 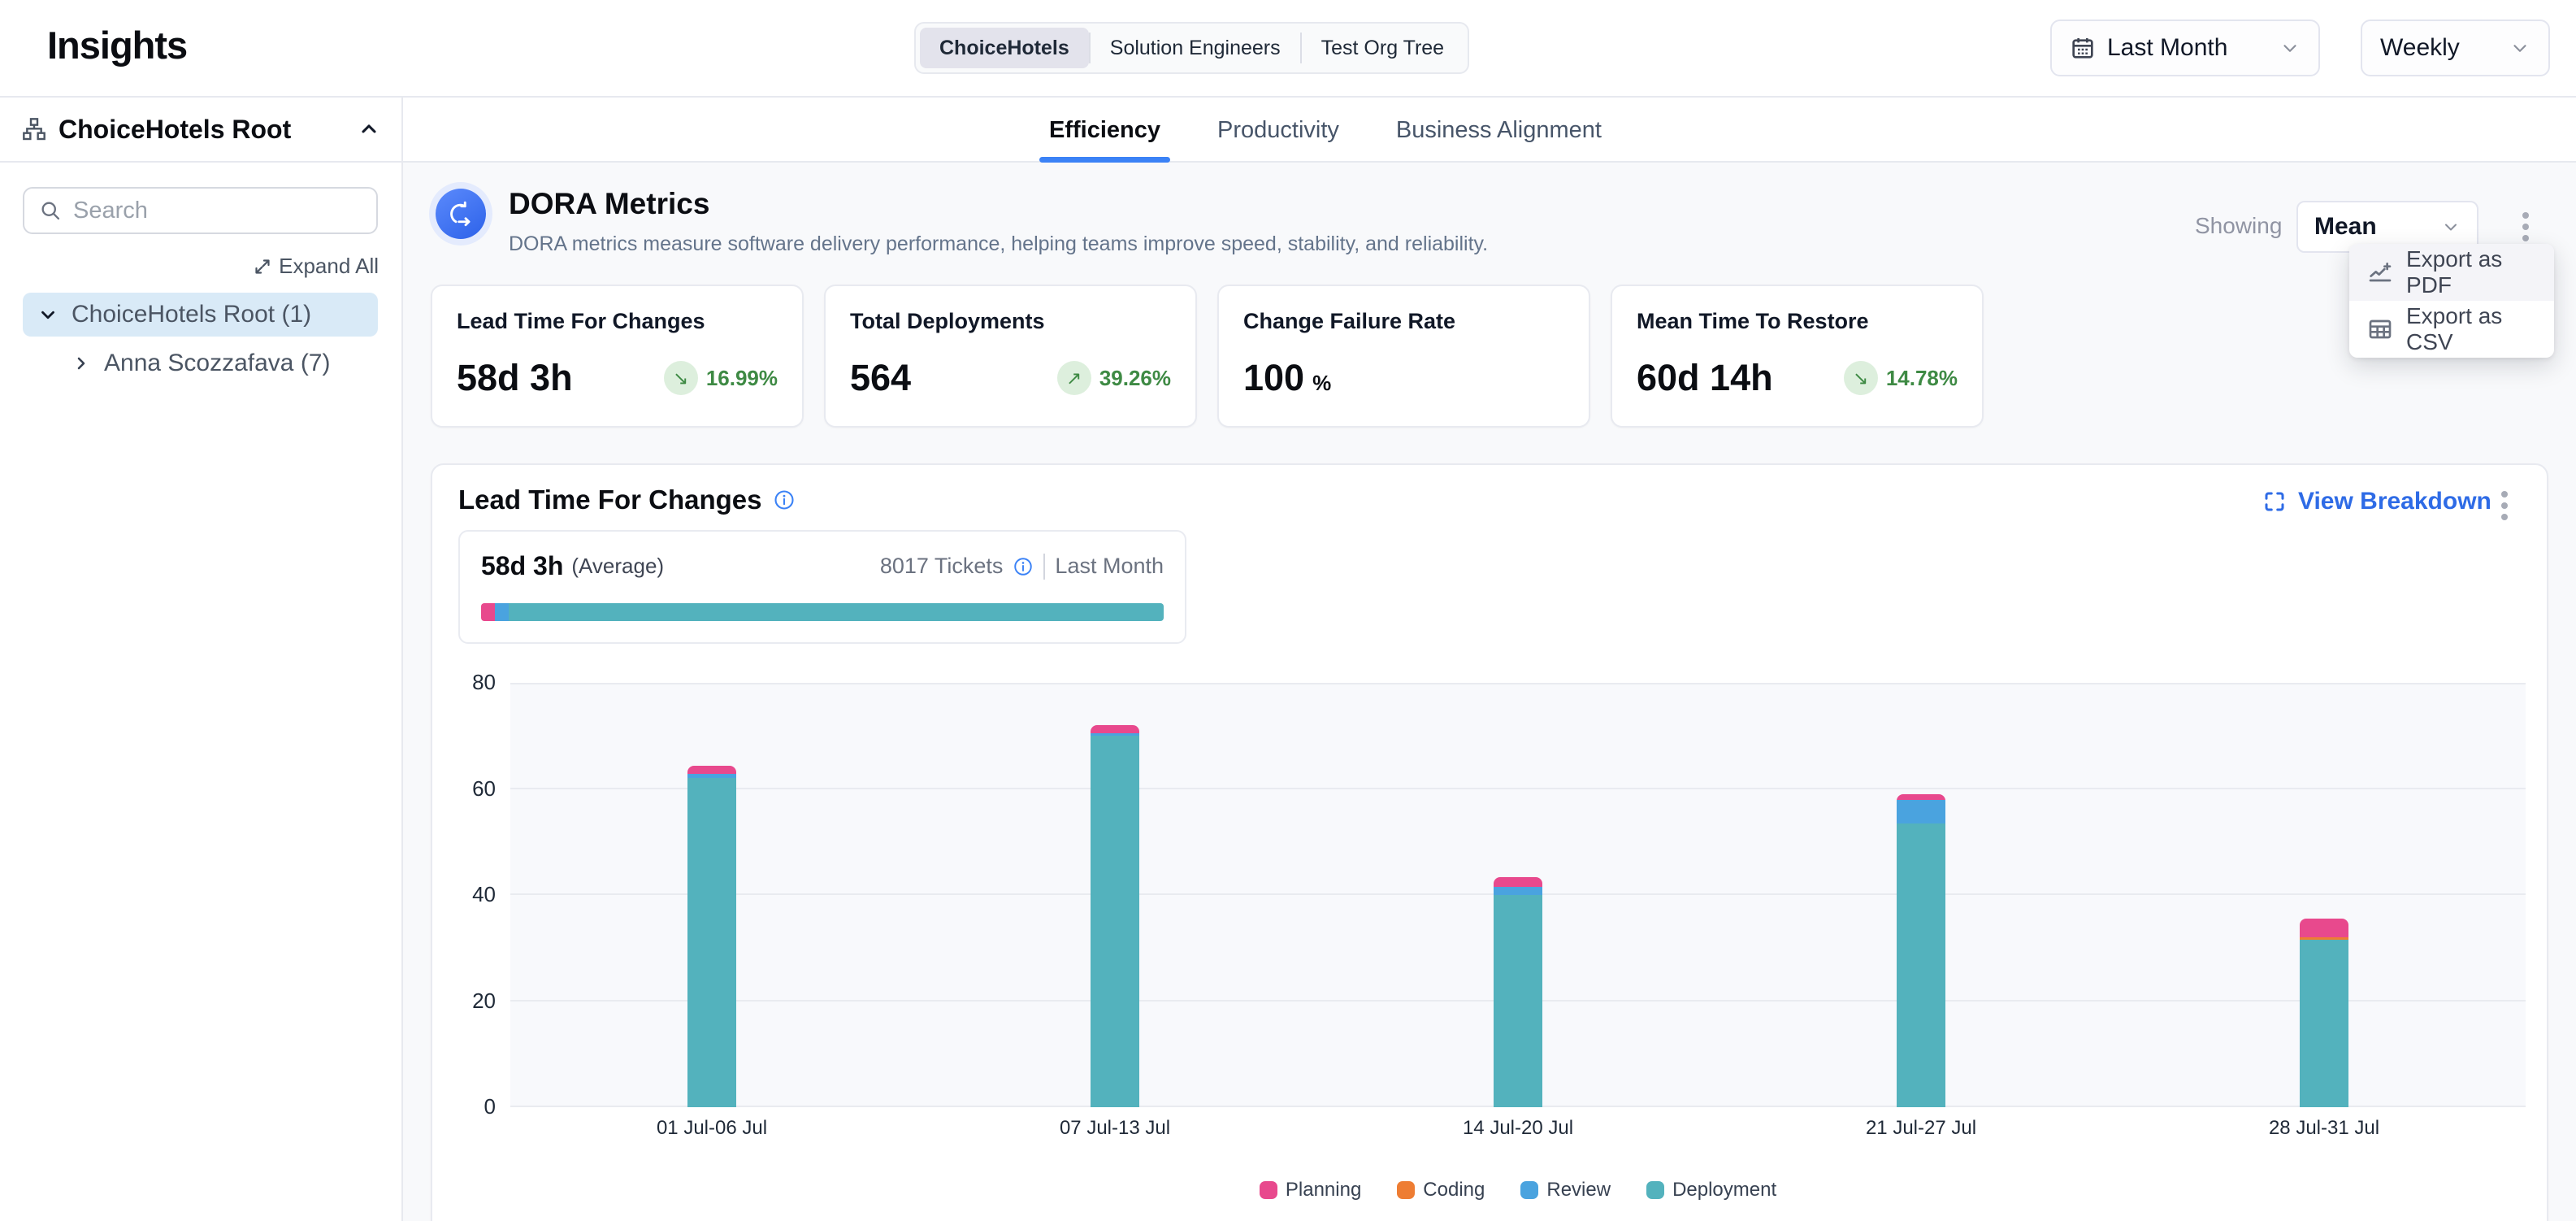 What do you see at coordinates (1383, 48) in the screenshot?
I see `org-tab-test-org-tree: Test Org Tree` at bounding box center [1383, 48].